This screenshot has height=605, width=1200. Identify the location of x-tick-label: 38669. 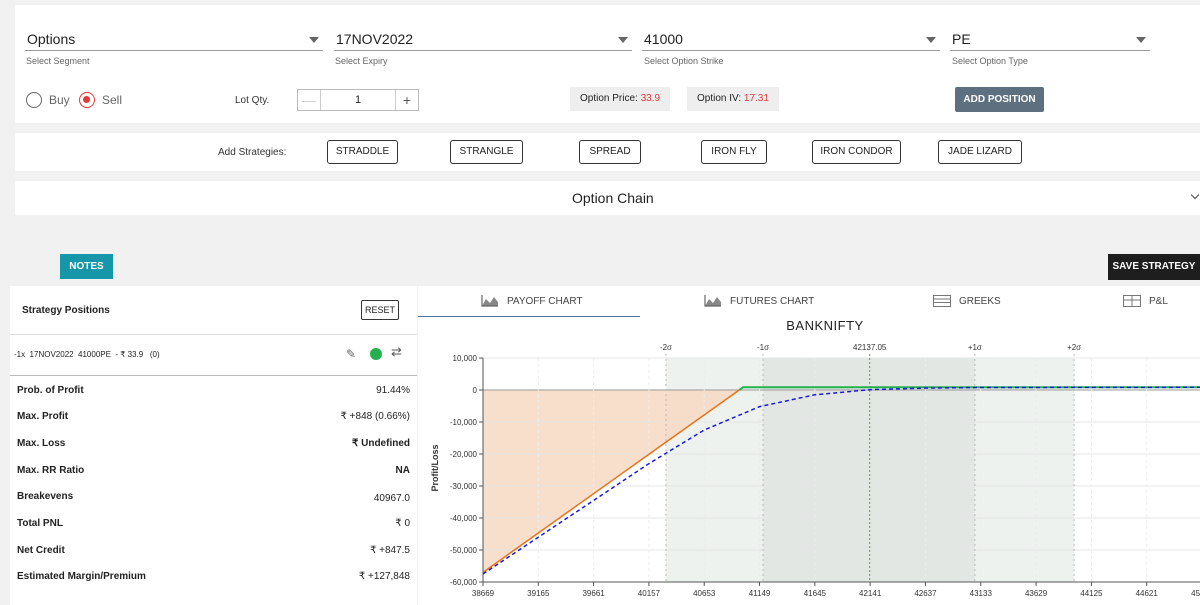
(483, 593).